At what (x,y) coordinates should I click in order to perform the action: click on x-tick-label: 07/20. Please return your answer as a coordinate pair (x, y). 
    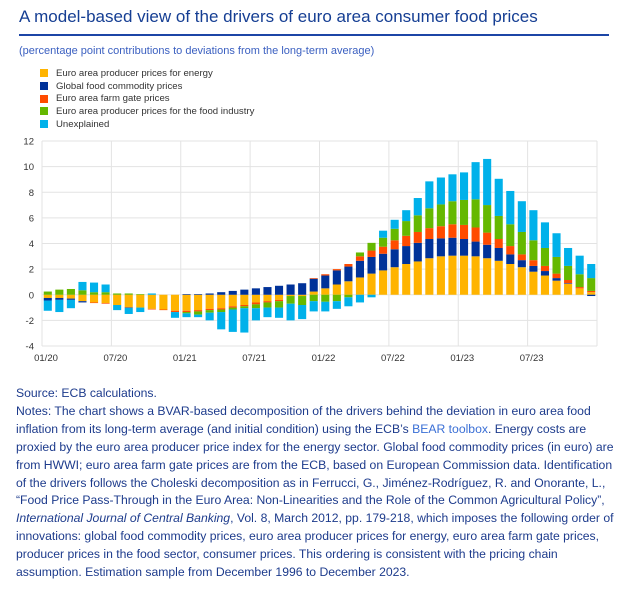
    Looking at the image, I should click on (115, 358).